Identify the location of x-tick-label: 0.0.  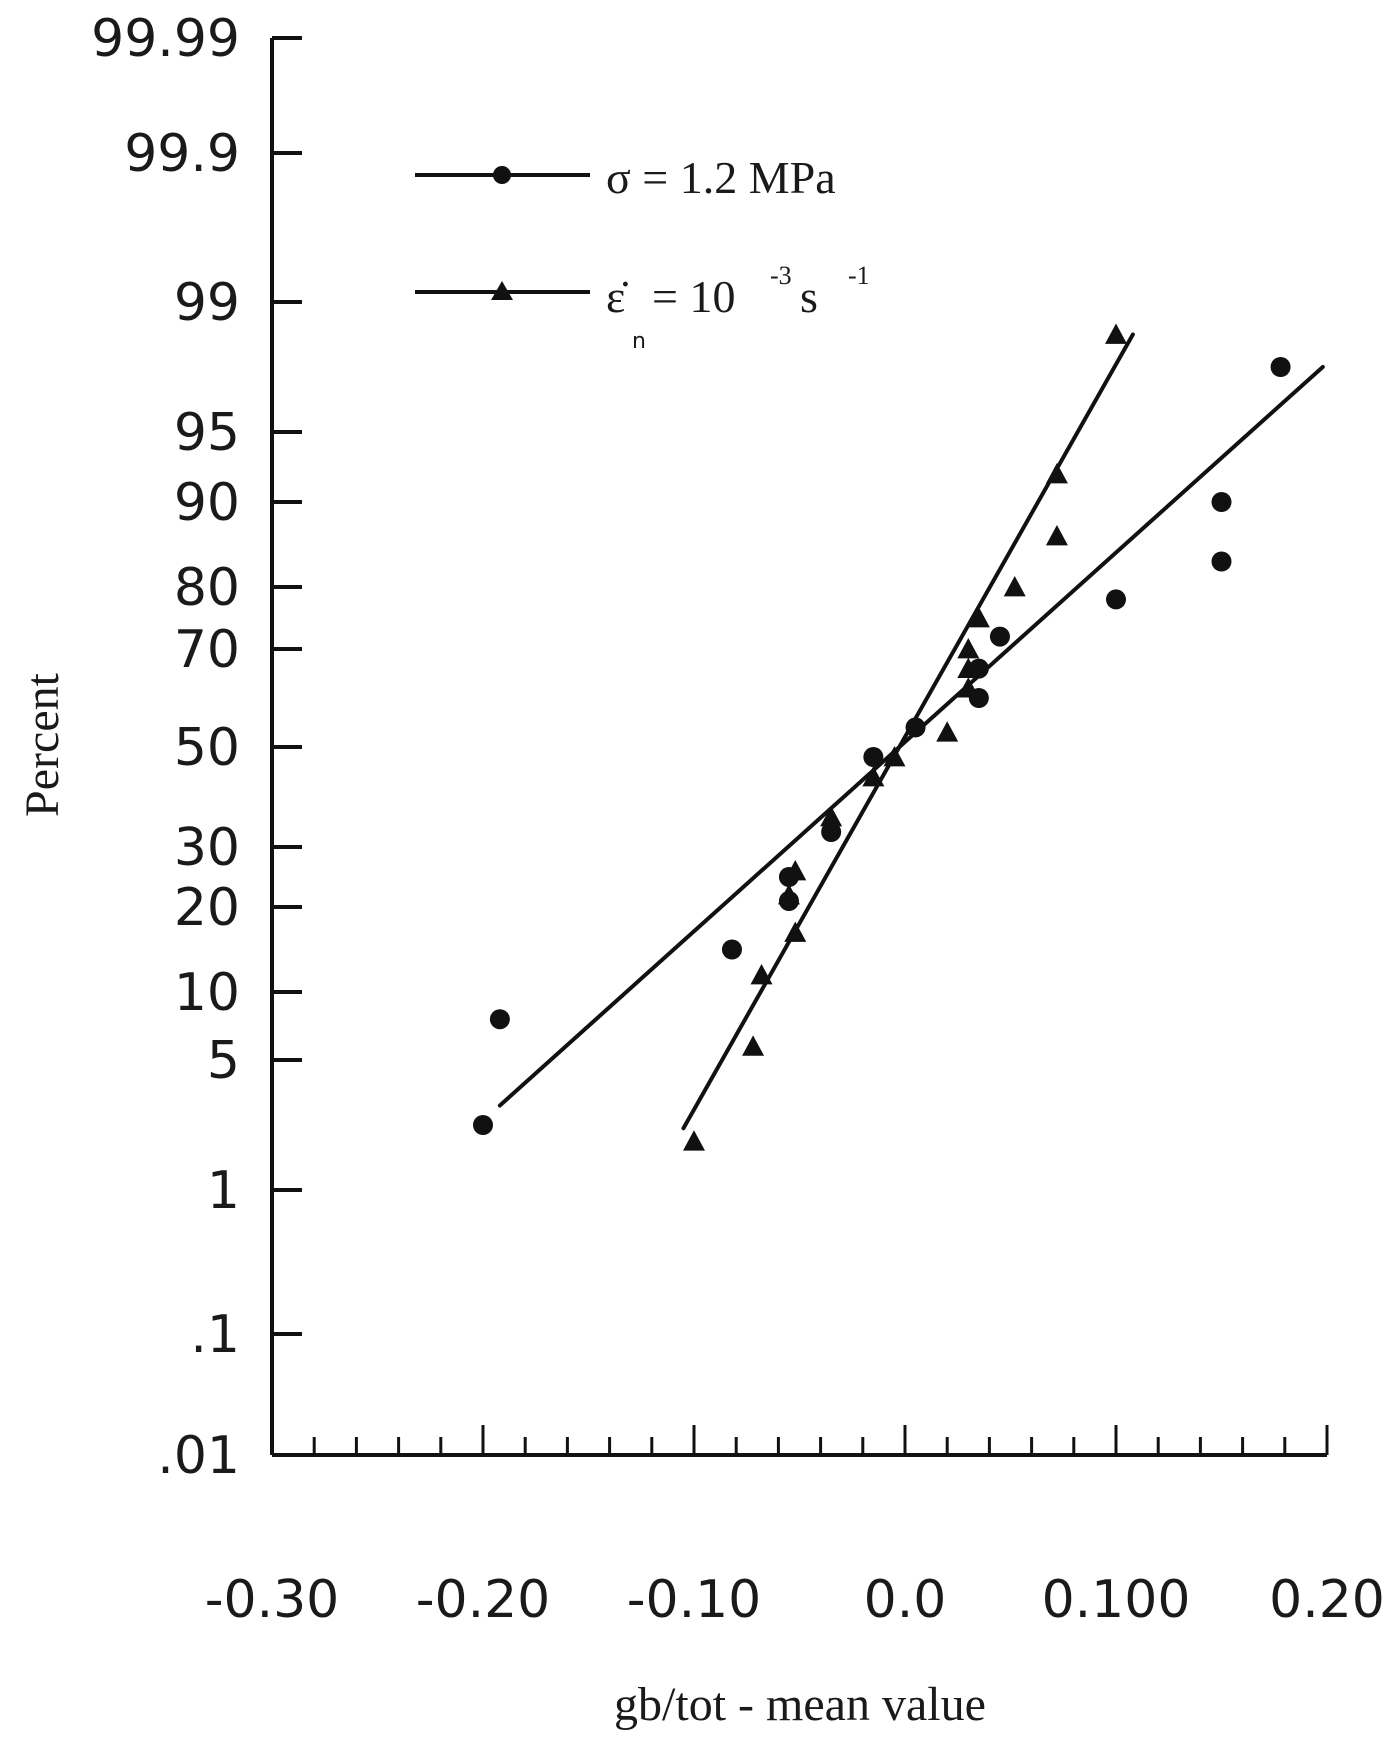
(905, 1600).